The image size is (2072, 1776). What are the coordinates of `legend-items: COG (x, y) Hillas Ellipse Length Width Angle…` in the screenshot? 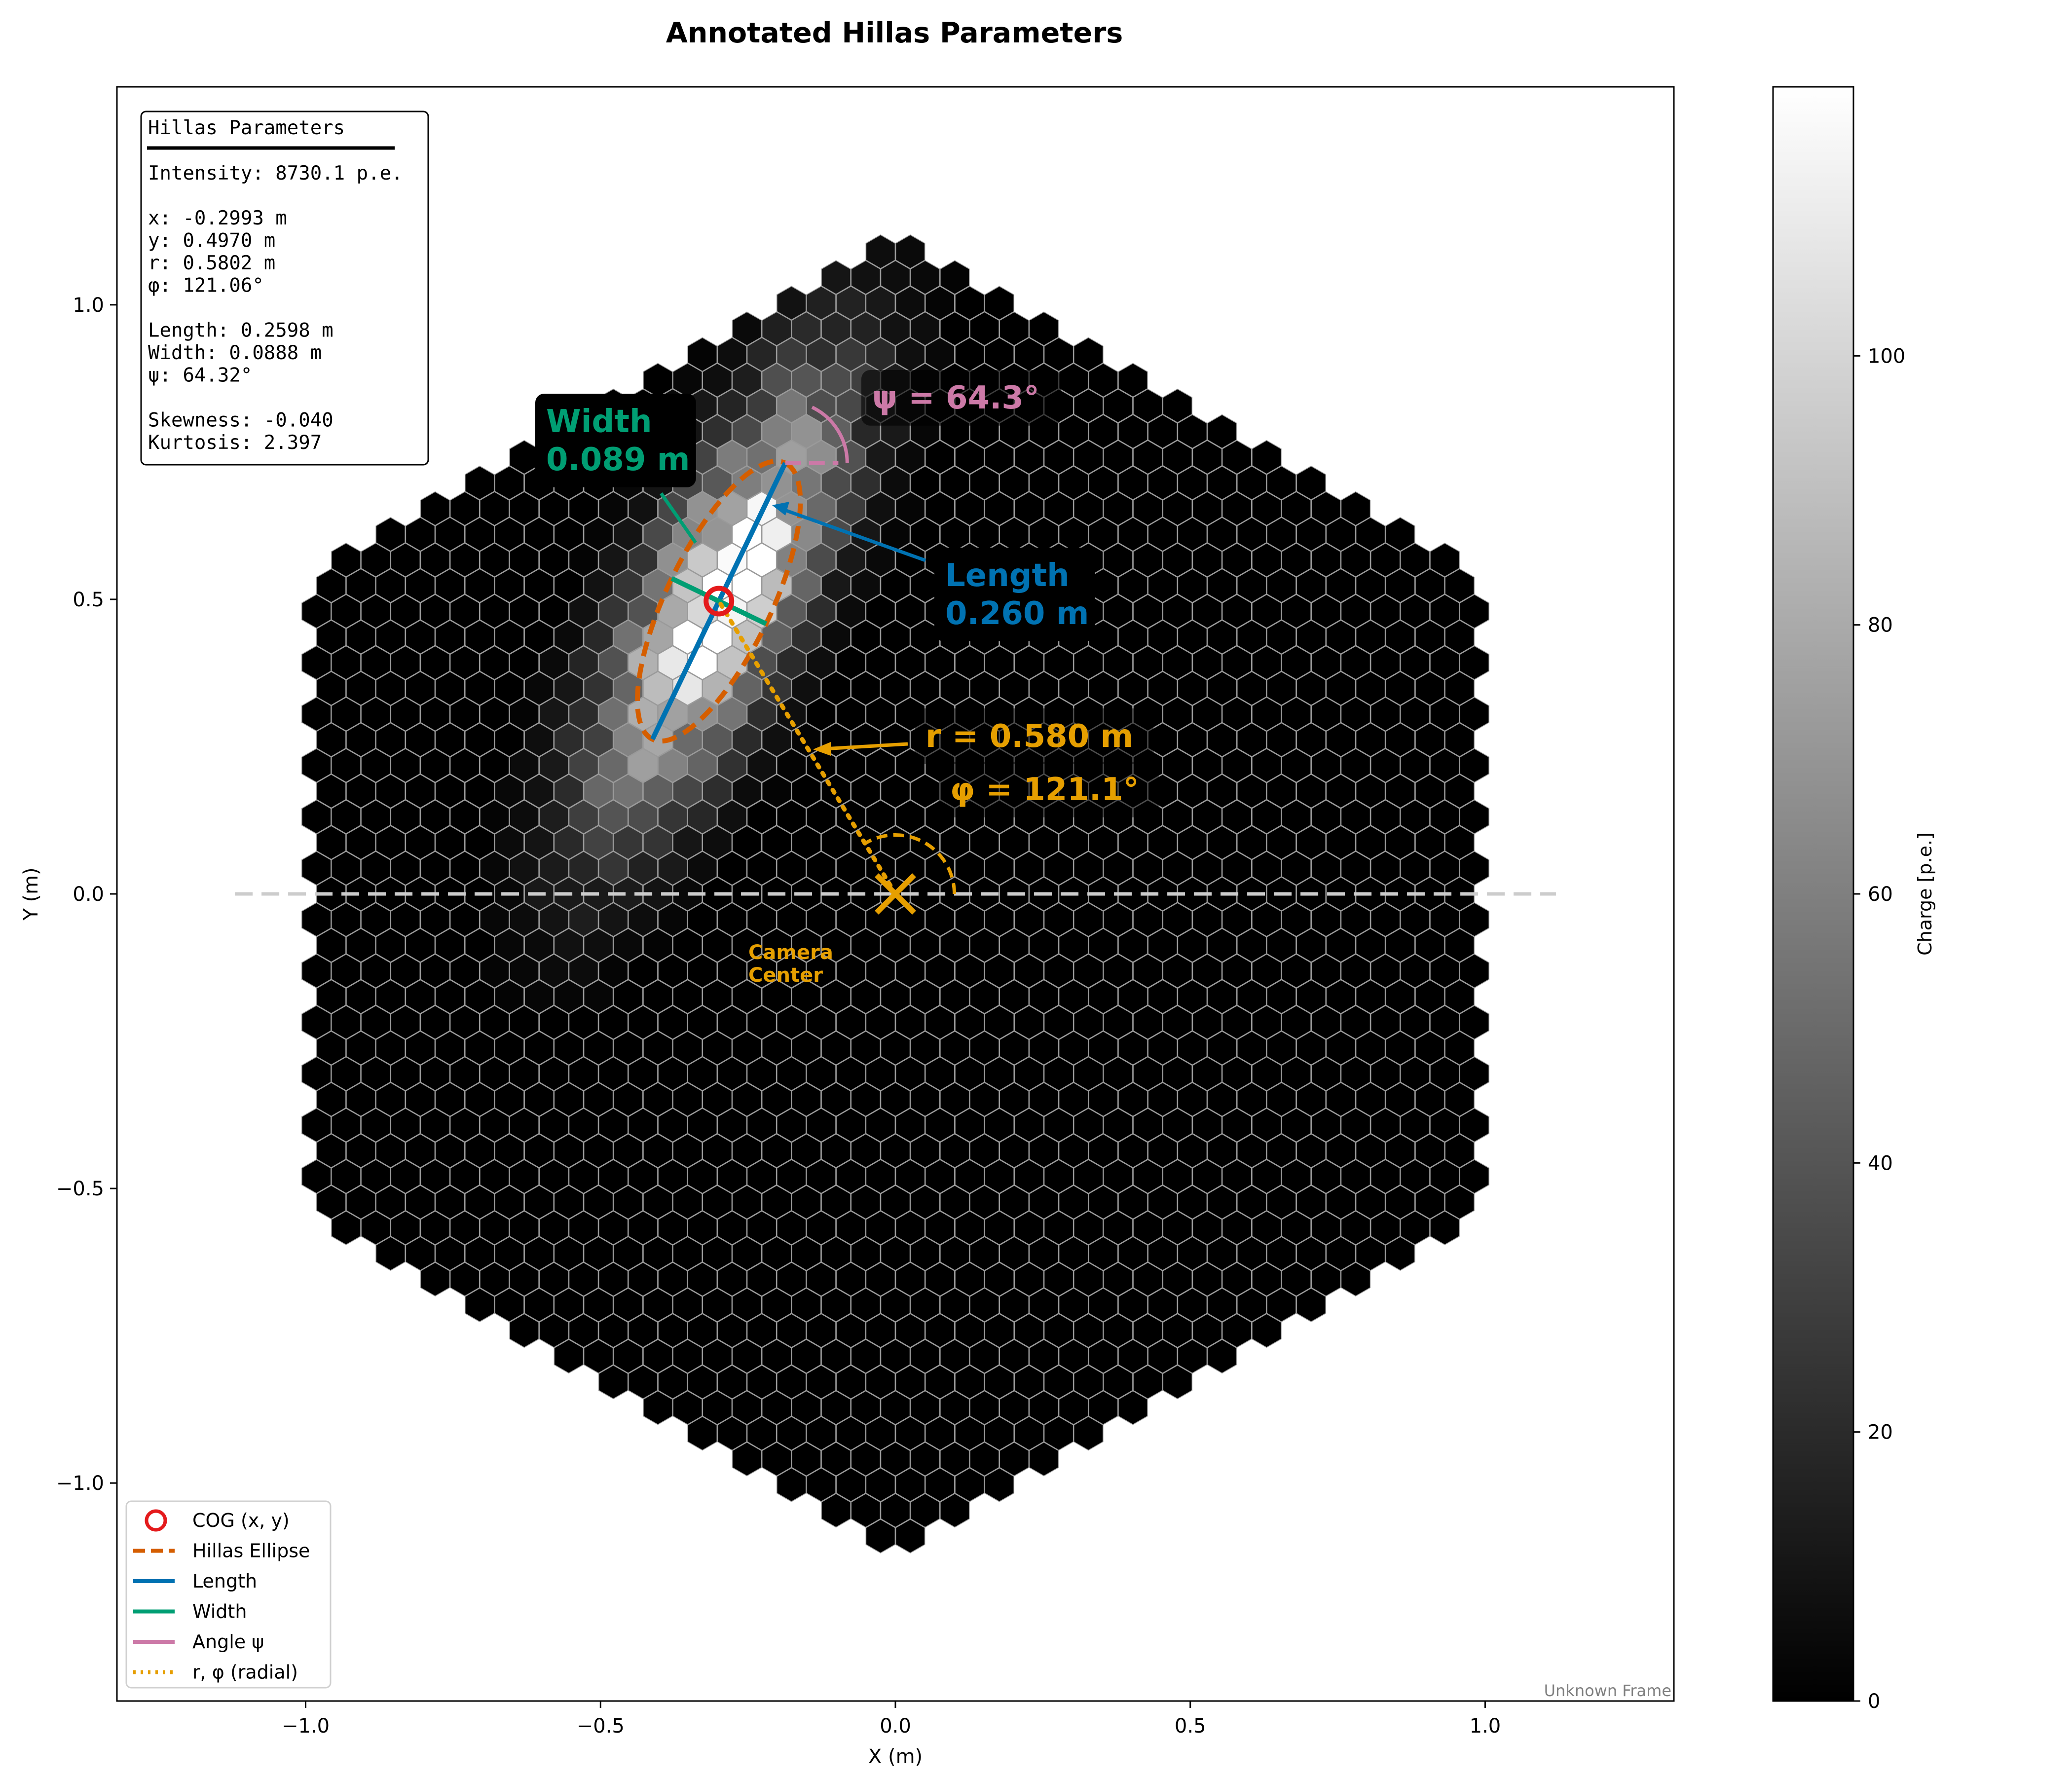 It's located at (222, 1596).